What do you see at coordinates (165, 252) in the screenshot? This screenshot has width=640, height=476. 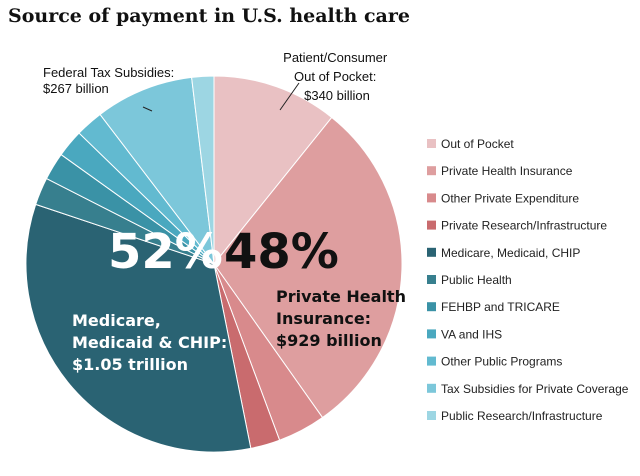 I see `public-share-label: 52%` at bounding box center [165, 252].